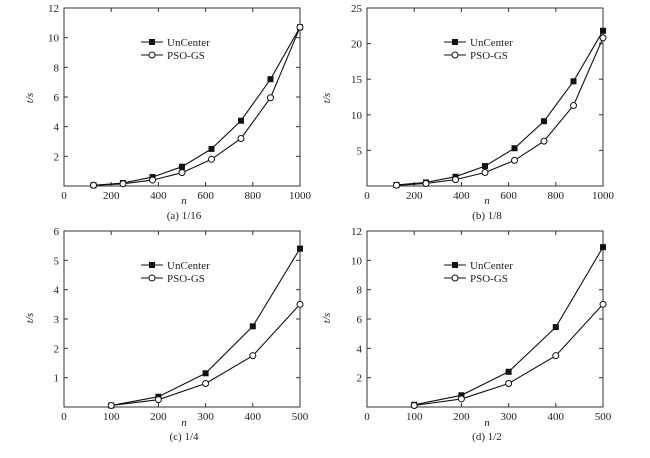  What do you see at coordinates (57, 232) in the screenshot?
I see `panel-c-ytick-label-5: 6` at bounding box center [57, 232].